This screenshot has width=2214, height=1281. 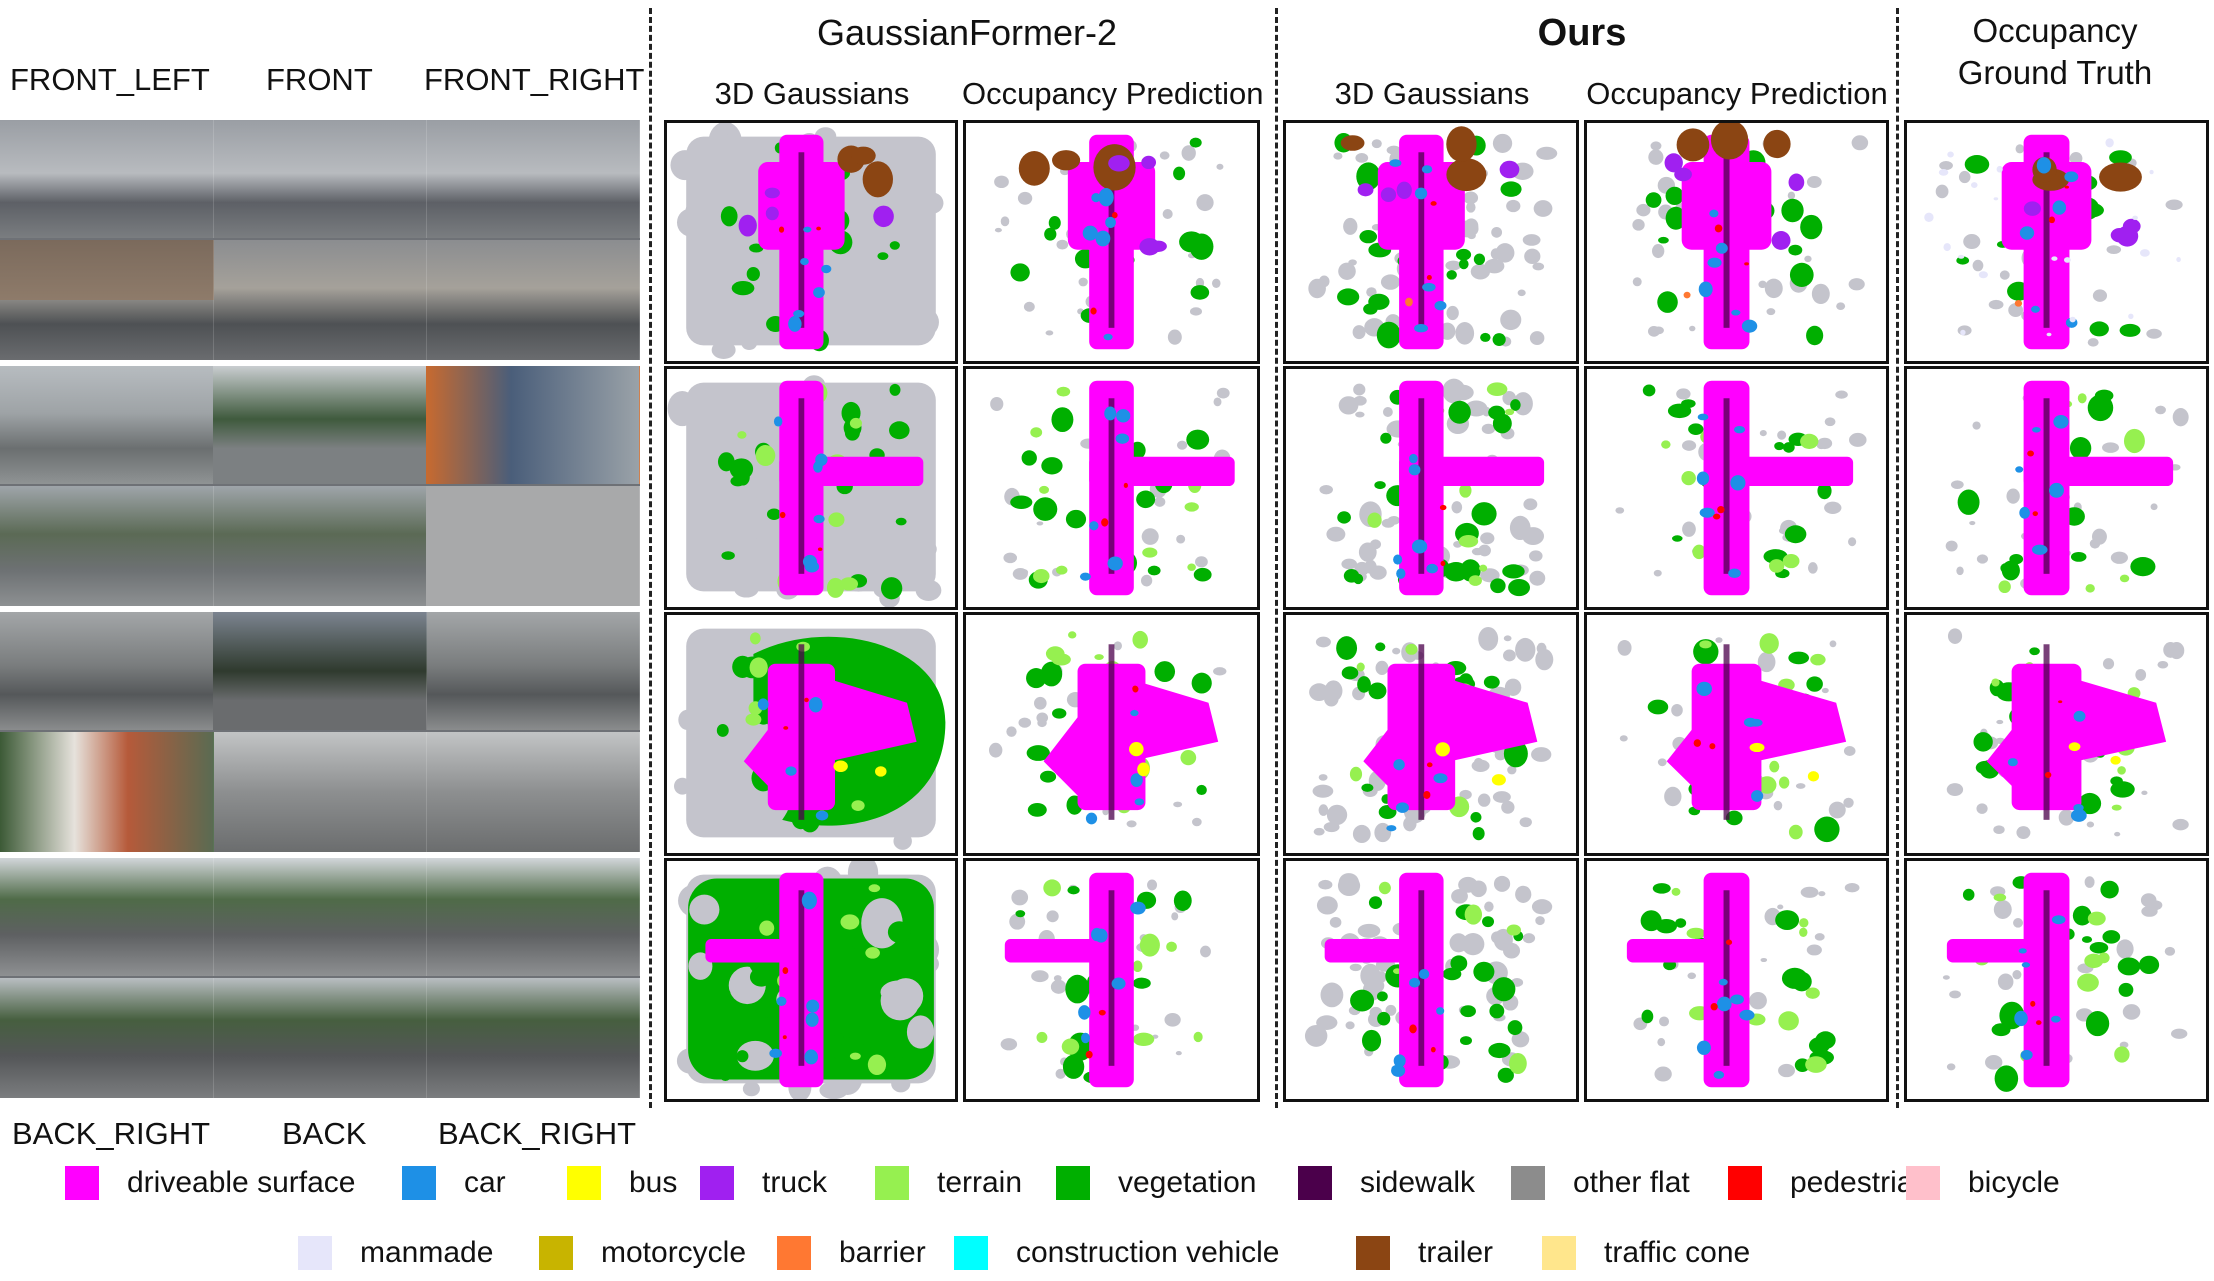 I want to click on legend-item: vegetation, so click(x=1156, y=1183).